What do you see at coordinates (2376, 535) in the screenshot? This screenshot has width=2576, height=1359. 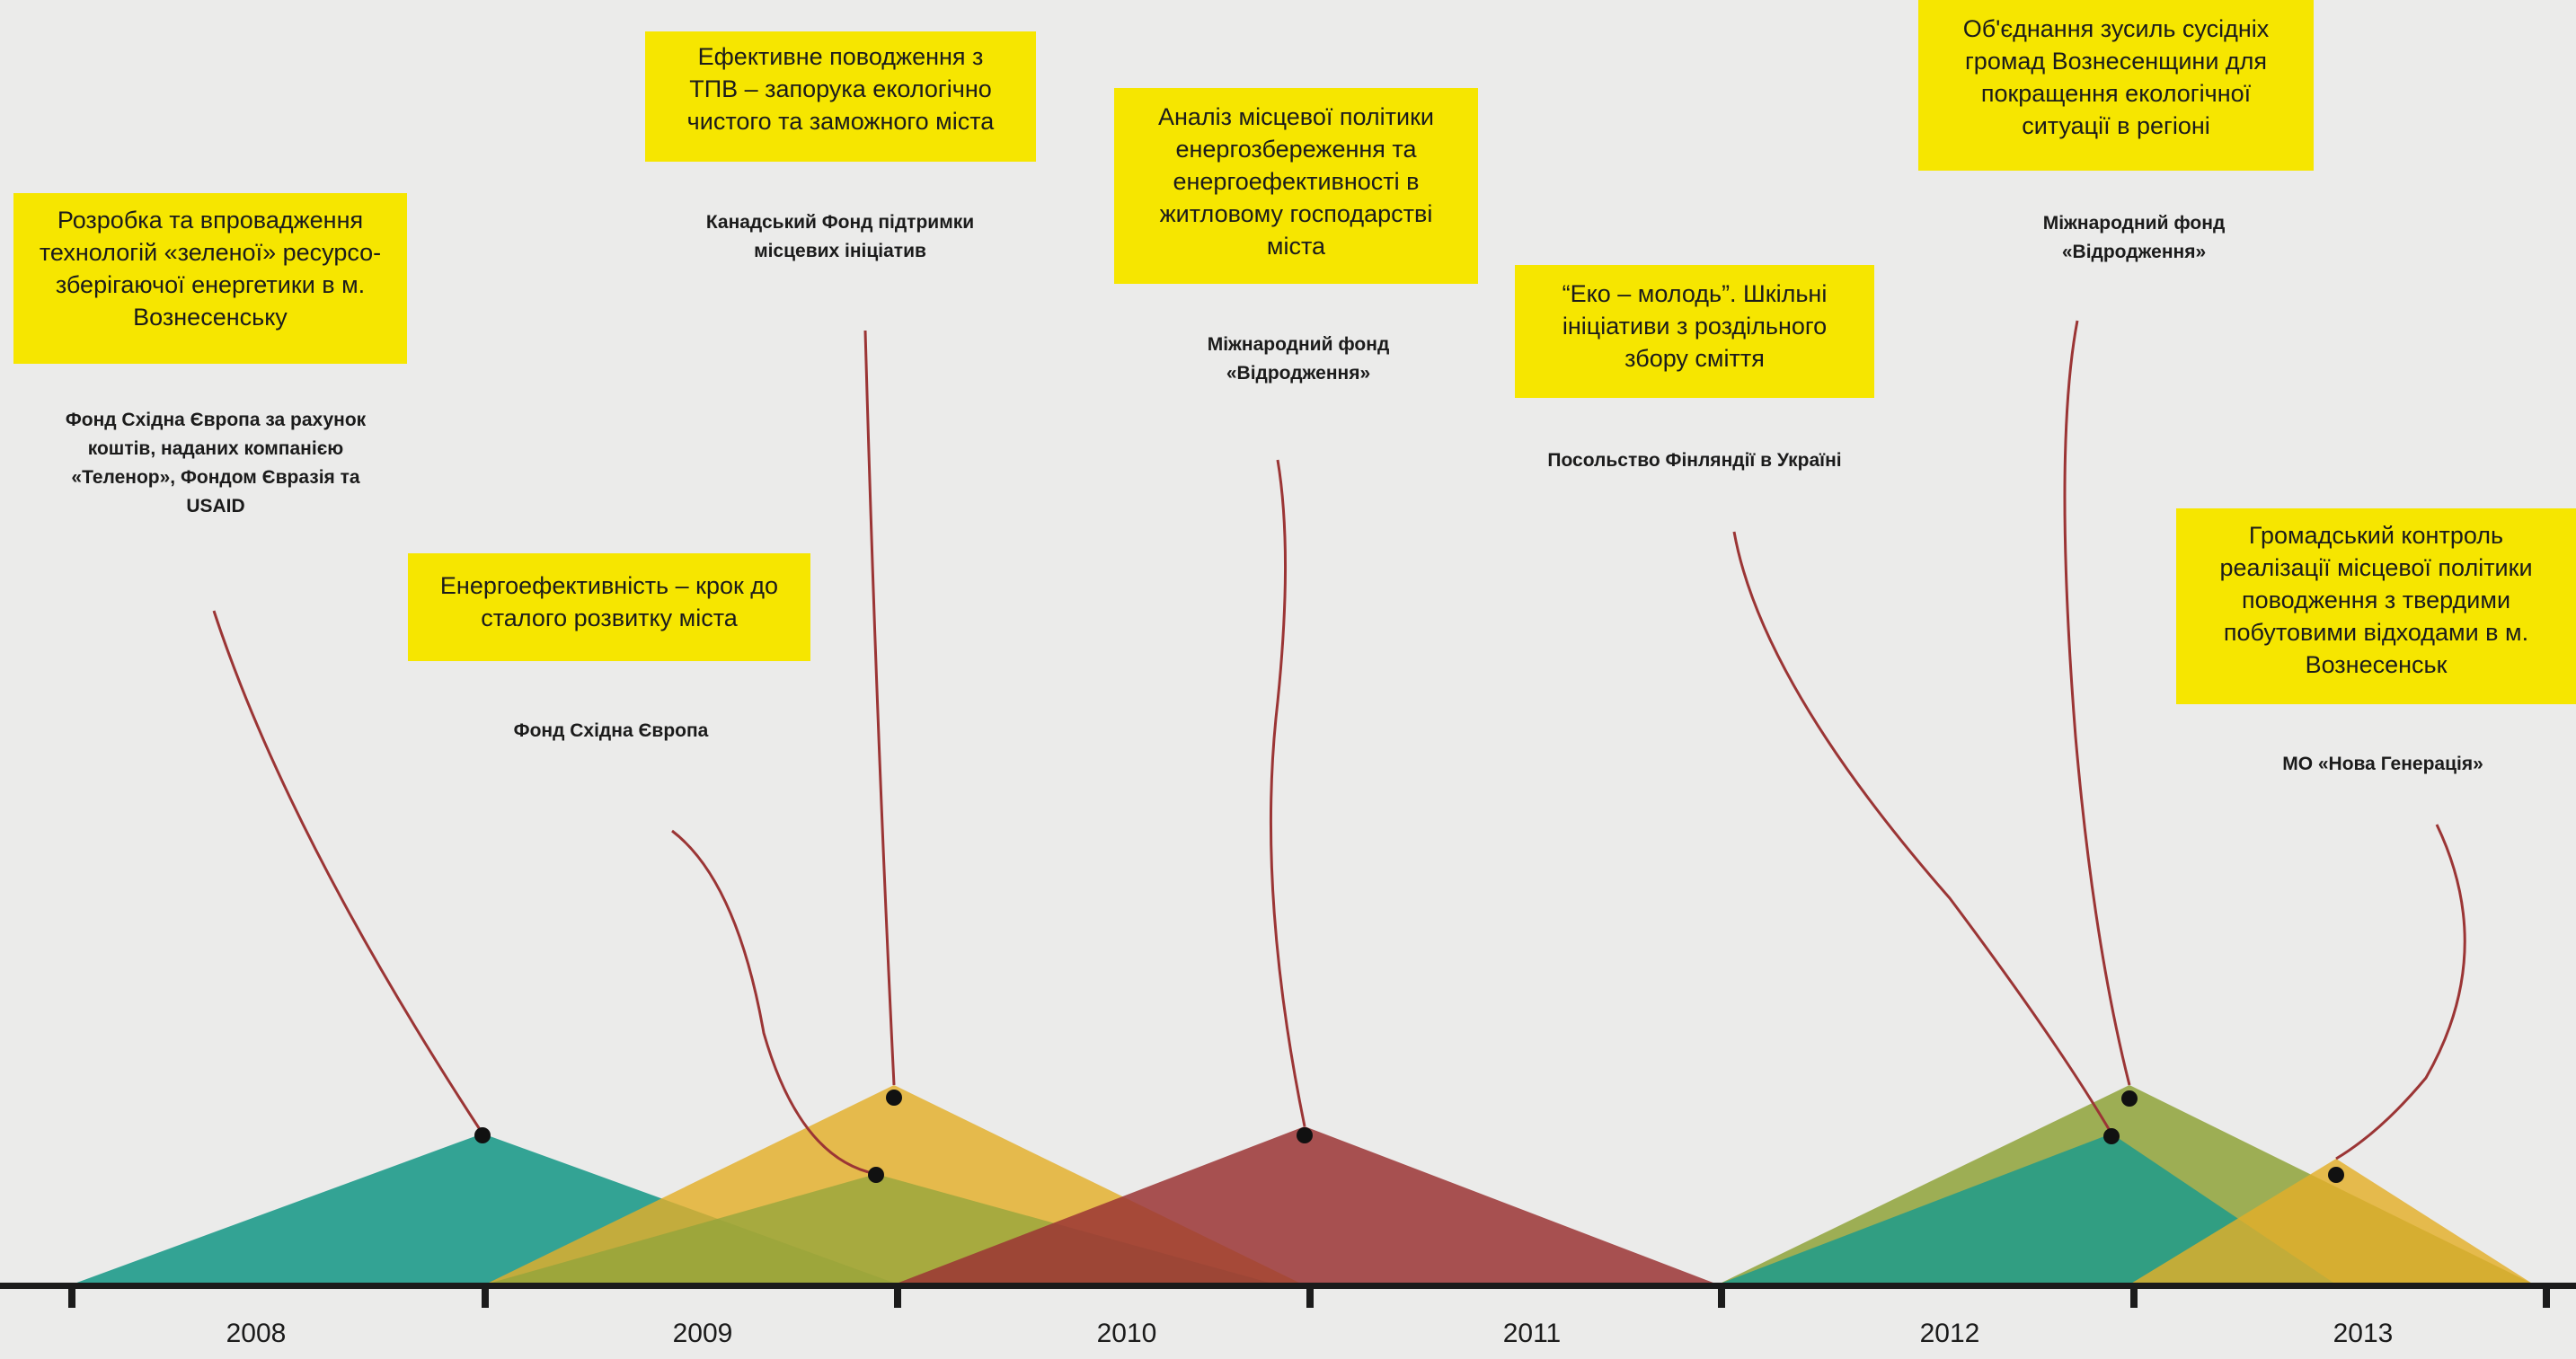 I see `title-line: Громадський контроль` at bounding box center [2376, 535].